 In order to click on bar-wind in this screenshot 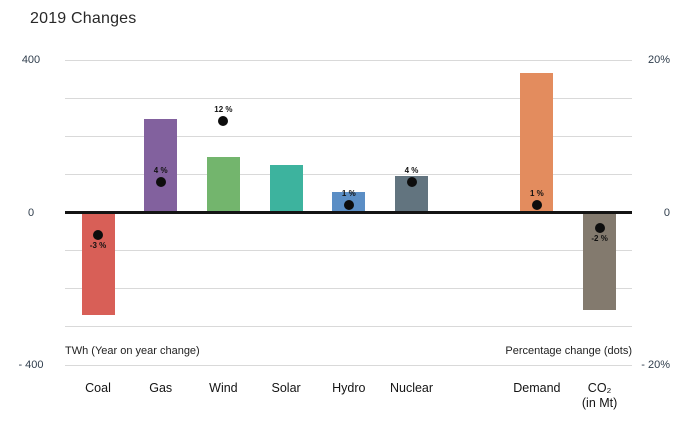, I will do `click(223, 185)`.